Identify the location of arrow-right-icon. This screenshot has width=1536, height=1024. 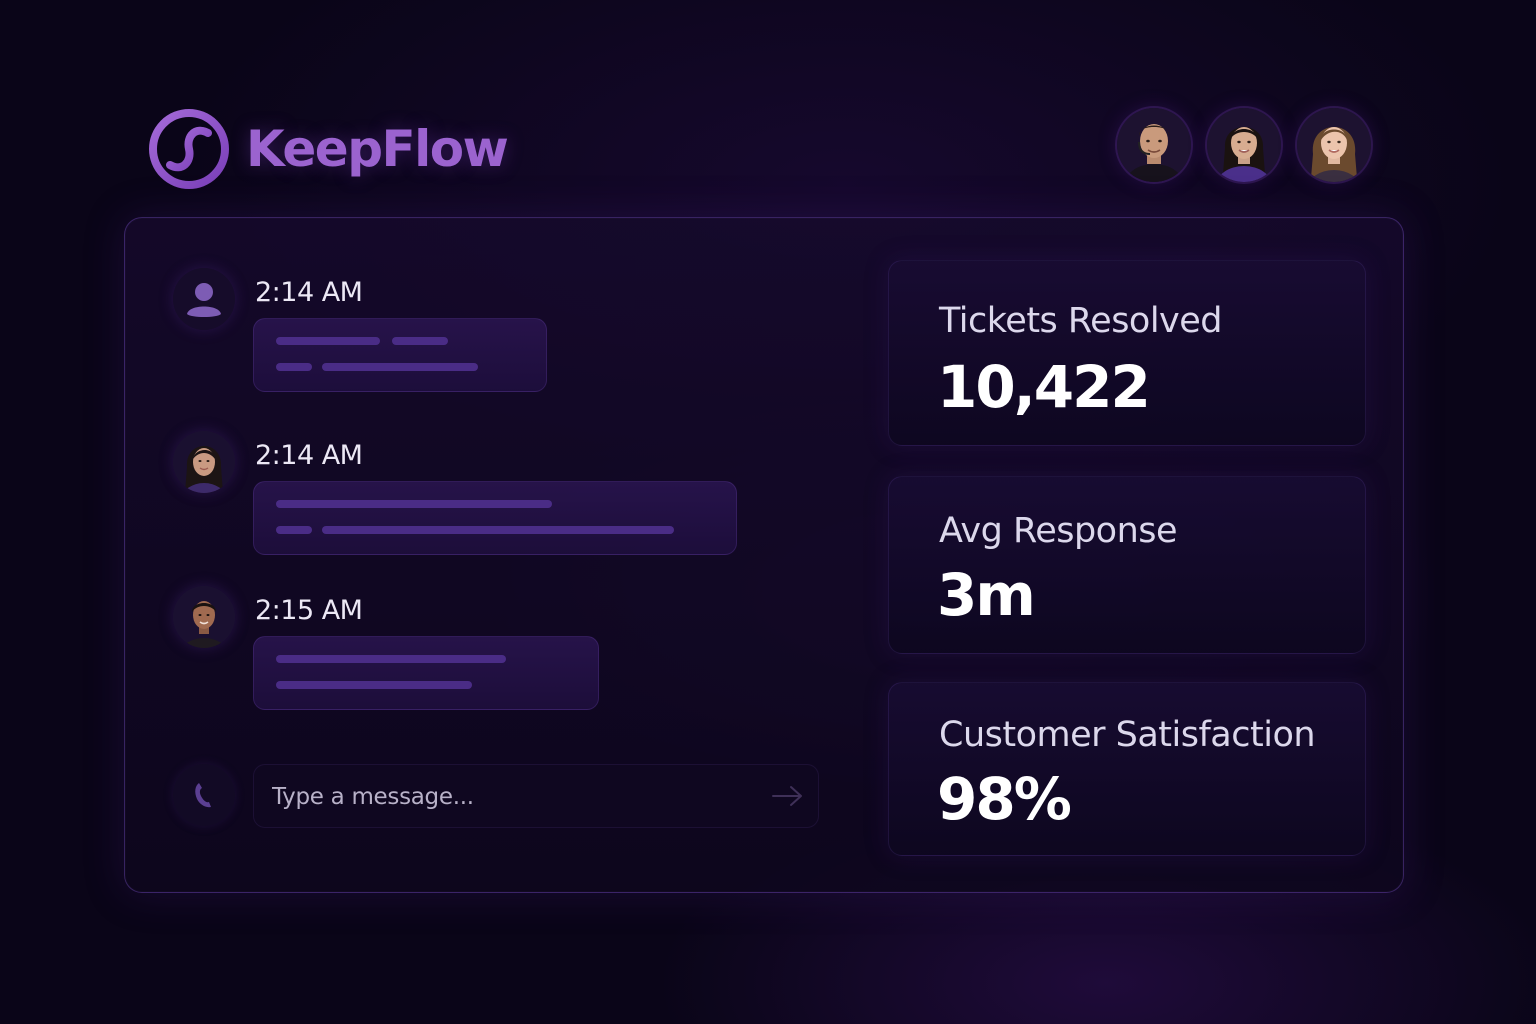
(787, 796).